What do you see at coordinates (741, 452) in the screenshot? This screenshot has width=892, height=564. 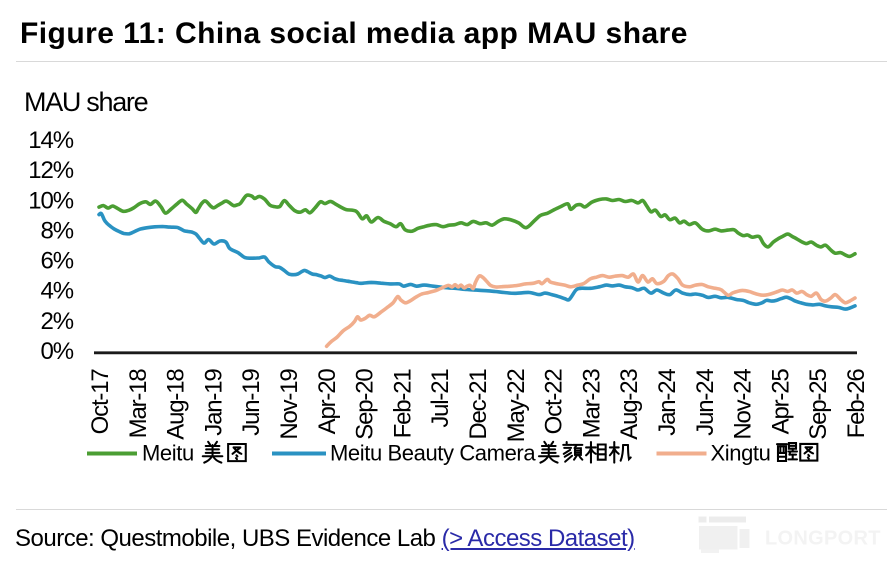 I see `svg-text: Xingtu` at bounding box center [741, 452].